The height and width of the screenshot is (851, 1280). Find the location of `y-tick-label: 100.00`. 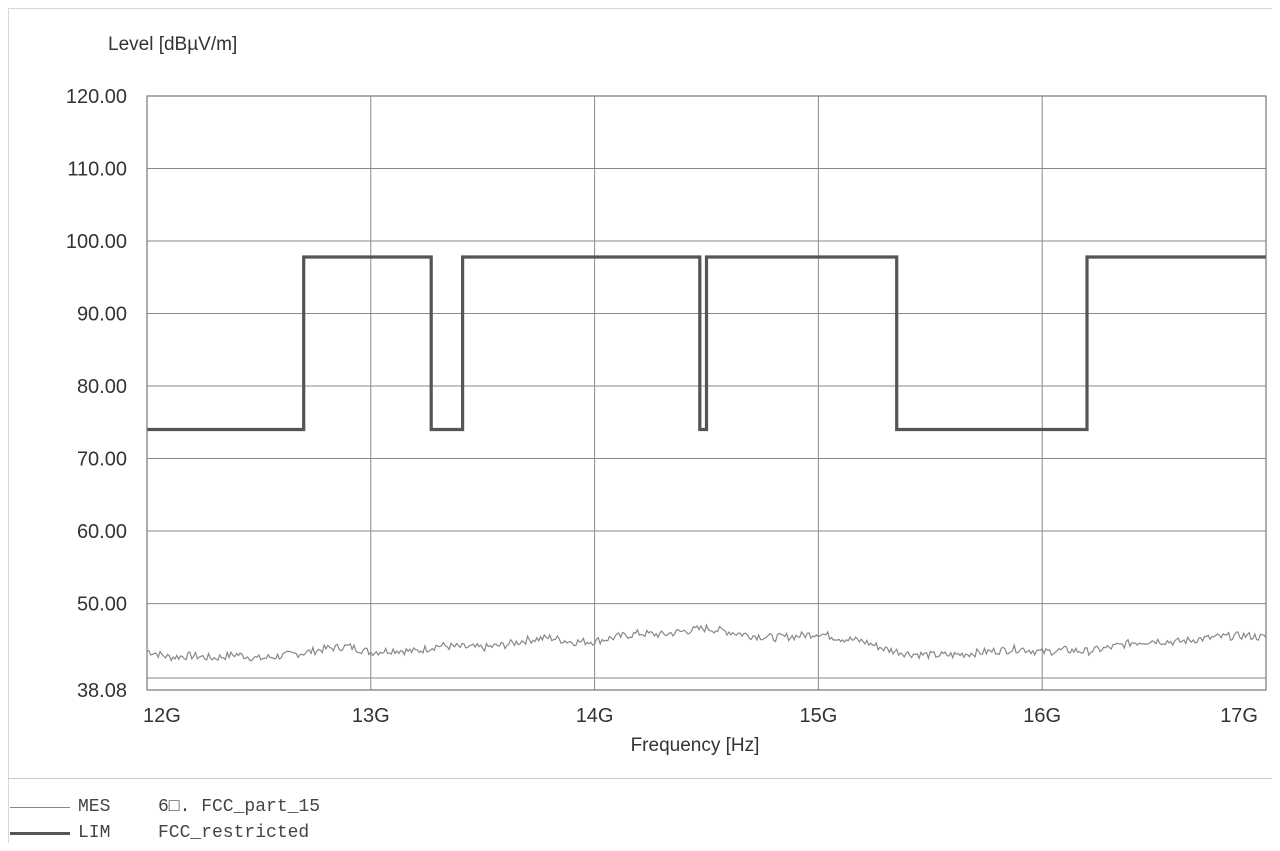

y-tick-label: 100.00 is located at coordinates (96, 242).